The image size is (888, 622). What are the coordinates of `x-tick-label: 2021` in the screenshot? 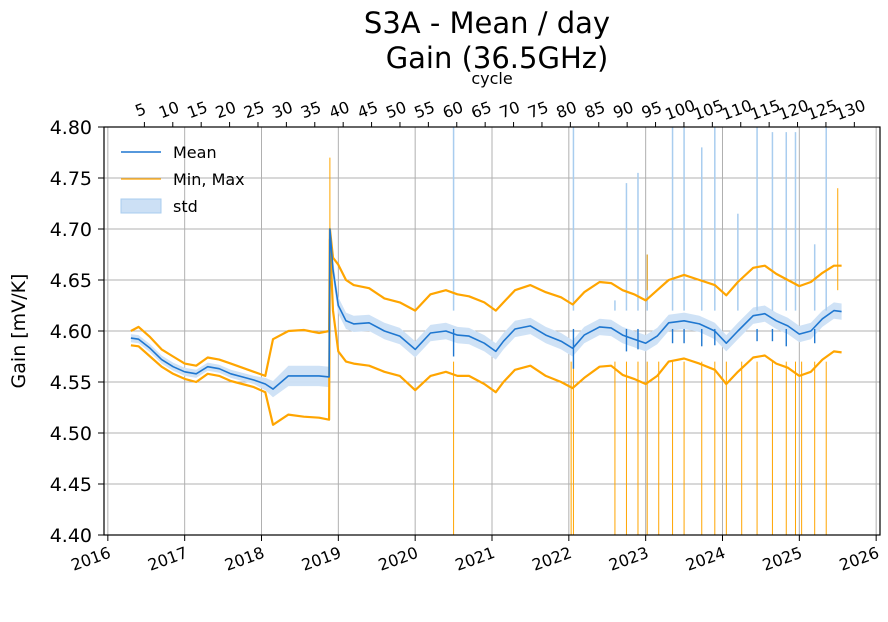 It's located at (475, 559).